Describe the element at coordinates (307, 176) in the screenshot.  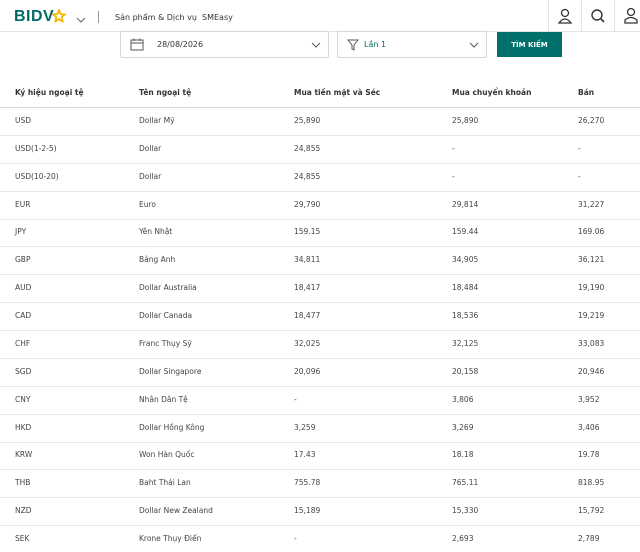
I see `table-cell: 24,855` at that location.